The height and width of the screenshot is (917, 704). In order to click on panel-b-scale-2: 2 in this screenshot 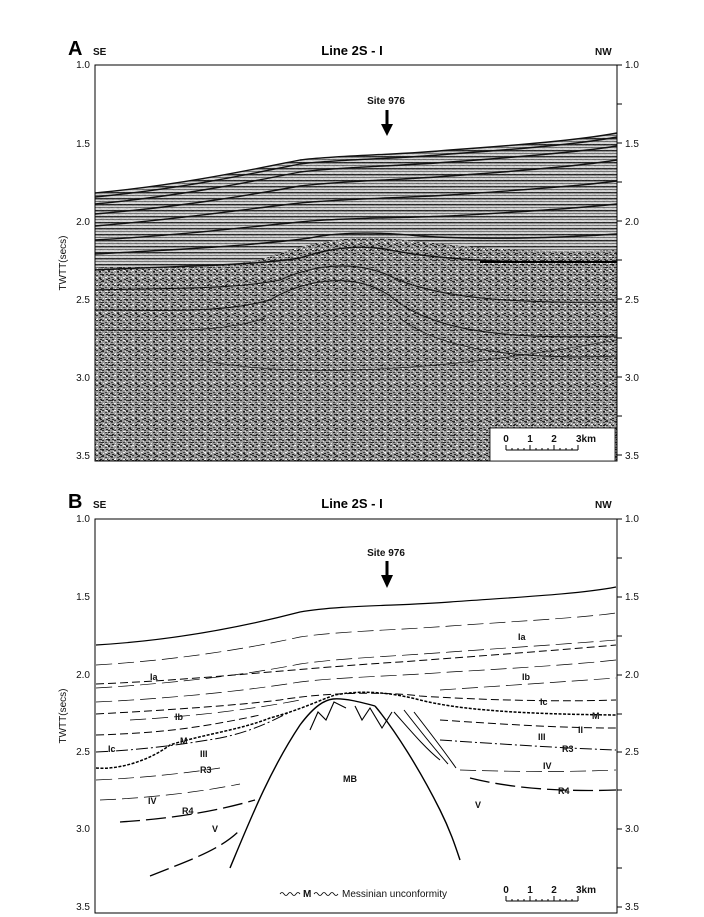, I will do `click(554, 890)`.